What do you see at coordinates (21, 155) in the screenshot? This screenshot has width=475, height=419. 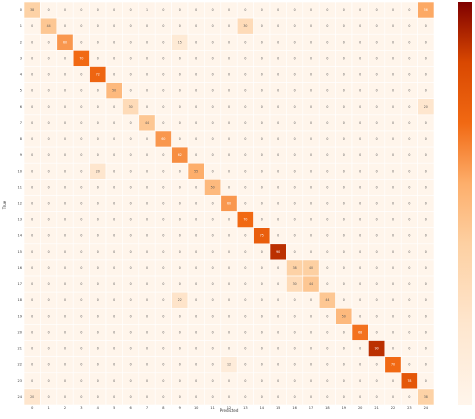 I see `y-tick-label: 9` at bounding box center [21, 155].